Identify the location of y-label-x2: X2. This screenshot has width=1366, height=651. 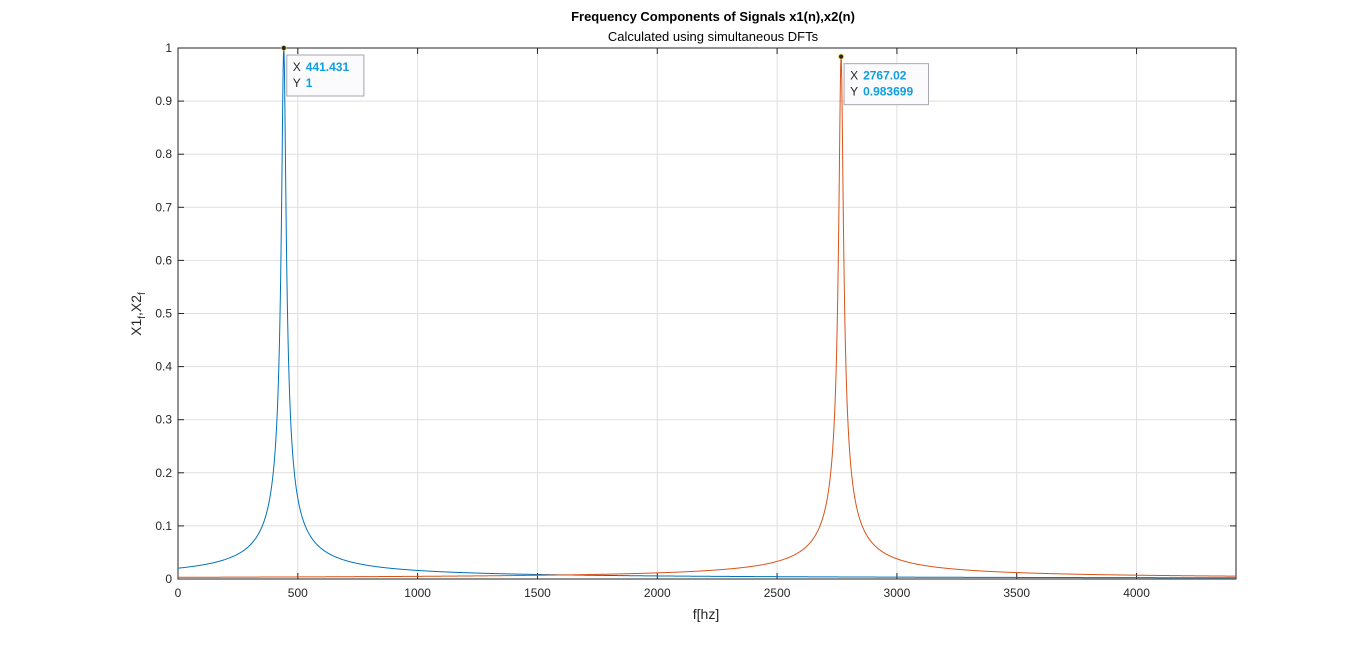
(136, 303).